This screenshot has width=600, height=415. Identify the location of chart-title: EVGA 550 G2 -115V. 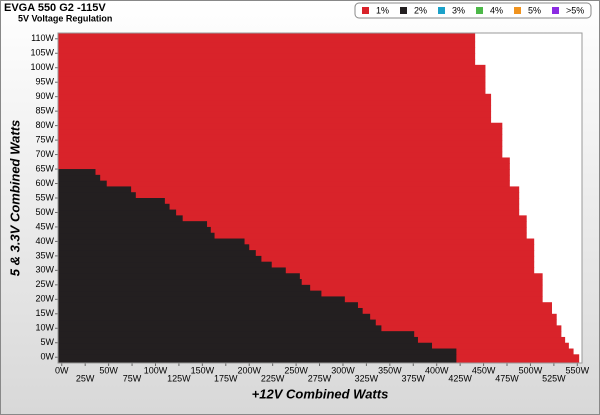
(55, 8).